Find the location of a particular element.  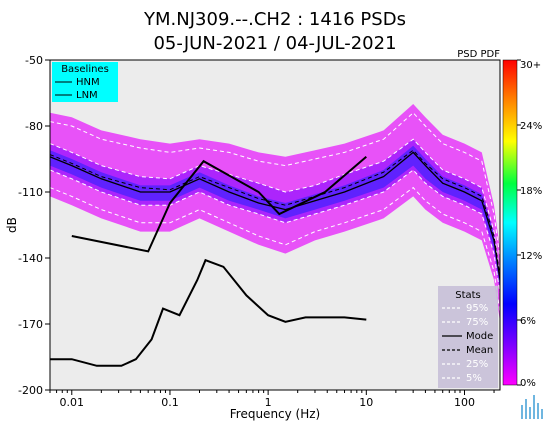

y-tick-label: -170 is located at coordinates (30, 324).